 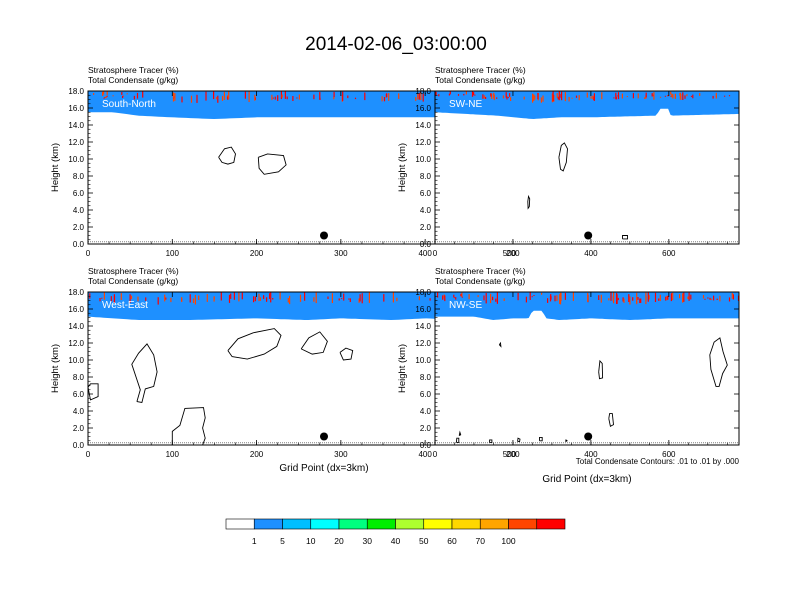 I want to click on panel-cross-section-label: South-North, so click(x=129, y=104).